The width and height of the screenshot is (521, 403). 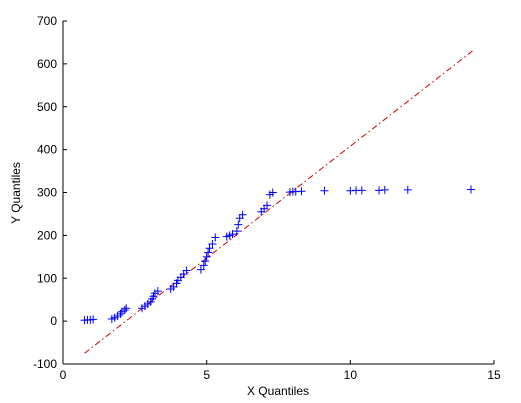 I want to click on y-tick-label: 400, so click(x=47, y=150).